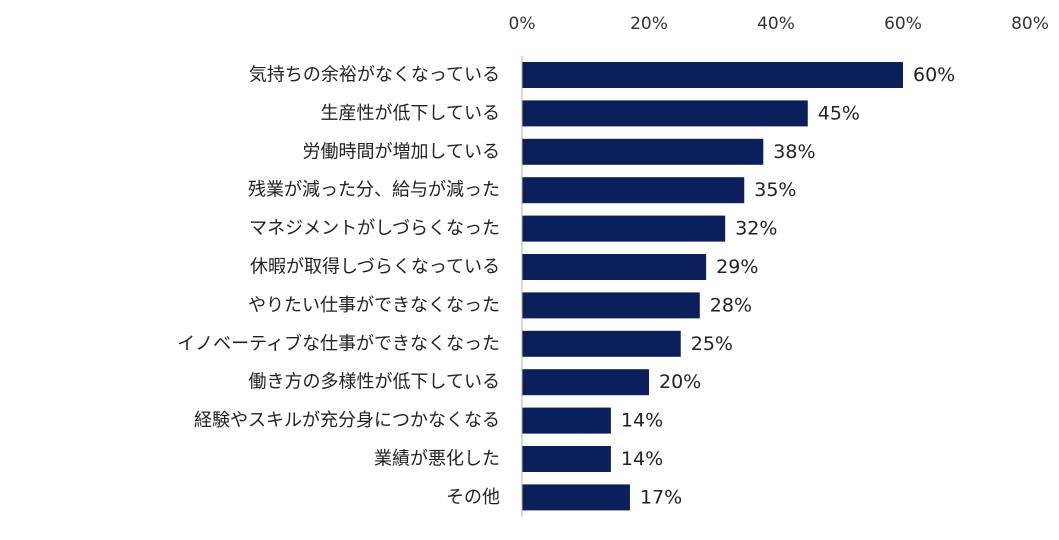  Describe the element at coordinates (839, 113) in the screenshot. I see `data-label: 45%` at that location.